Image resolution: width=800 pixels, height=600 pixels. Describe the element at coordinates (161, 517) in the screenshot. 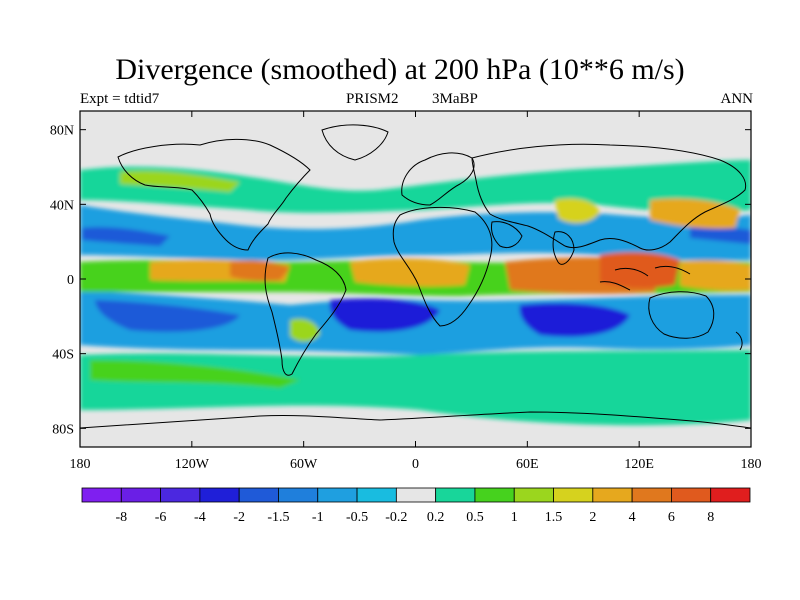

I see `colorbar-label-1: -6` at that location.